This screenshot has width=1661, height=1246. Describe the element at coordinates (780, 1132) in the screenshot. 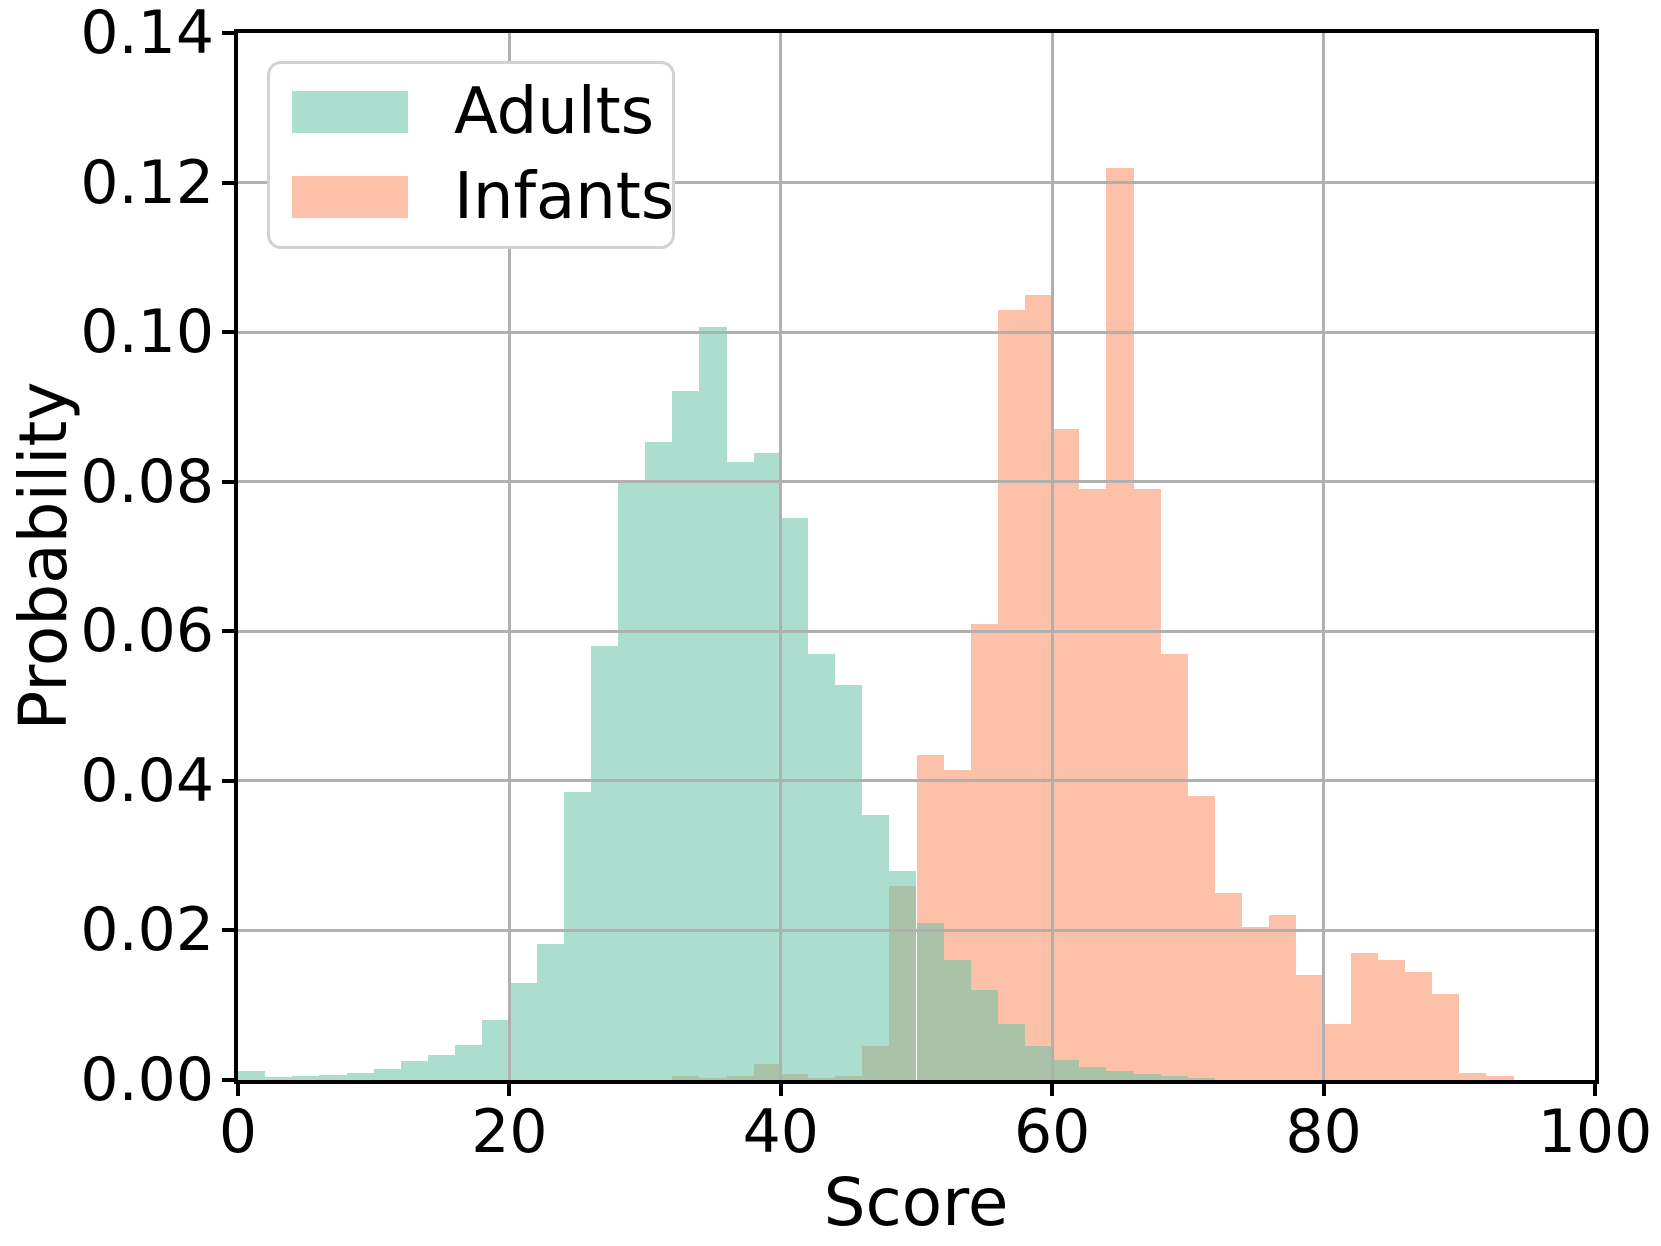

I see `x-tick-label: 40` at that location.